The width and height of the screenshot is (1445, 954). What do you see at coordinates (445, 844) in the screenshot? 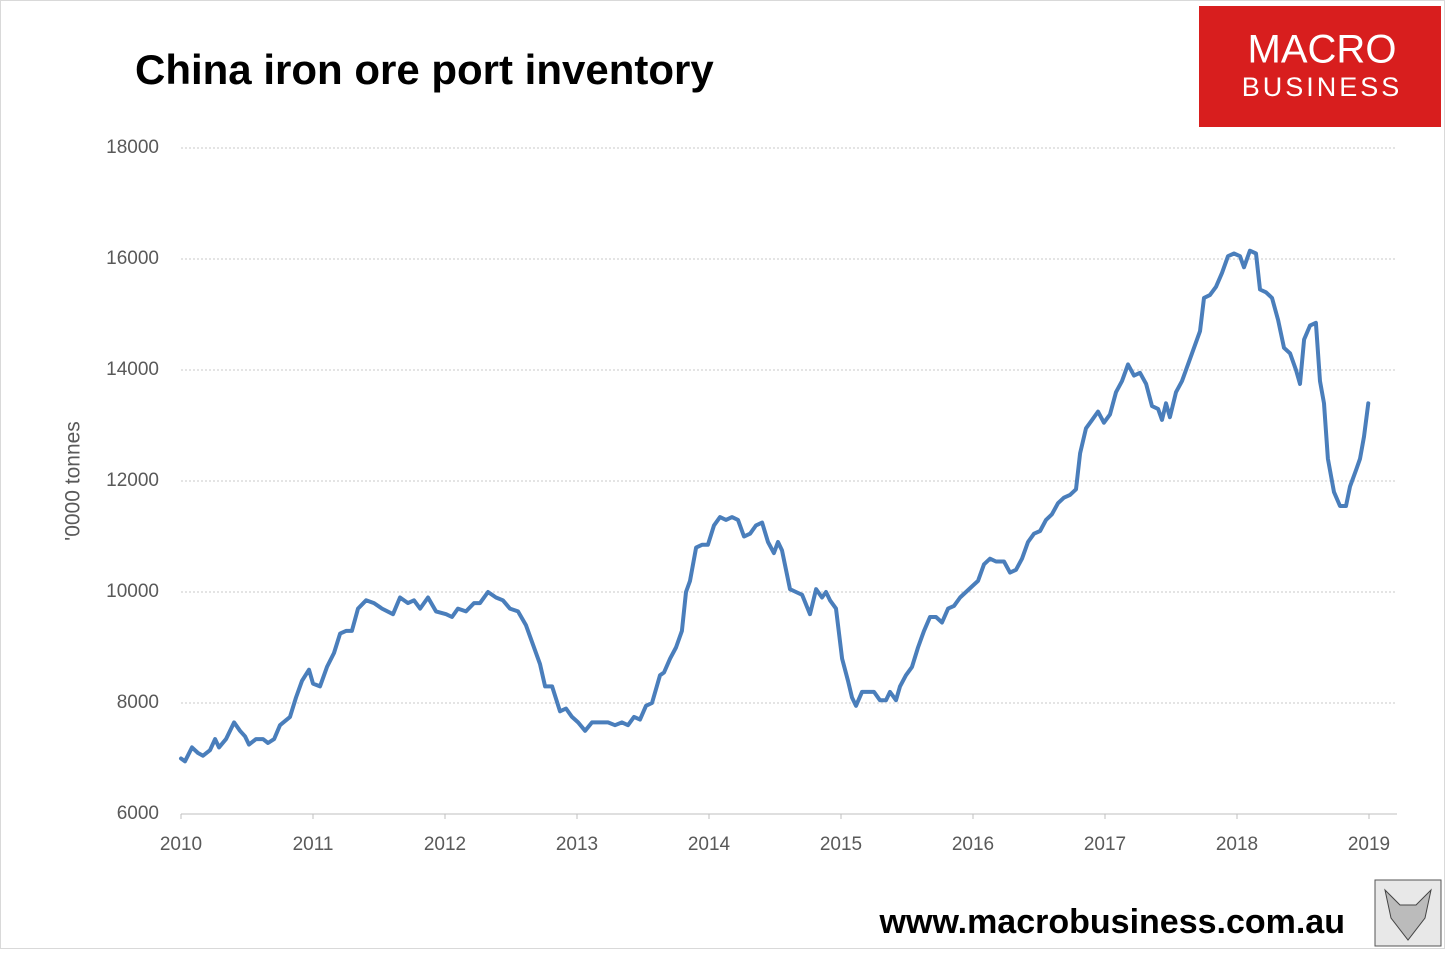
I see `x-tick-label: 2012` at bounding box center [445, 844].